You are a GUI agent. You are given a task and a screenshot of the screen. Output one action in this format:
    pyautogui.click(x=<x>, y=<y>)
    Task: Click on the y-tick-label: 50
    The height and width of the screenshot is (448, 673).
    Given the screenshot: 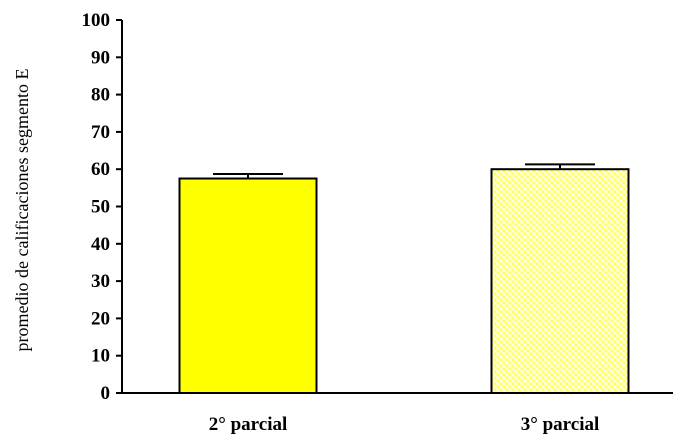 What is the action you would take?
    pyautogui.click(x=100, y=207)
    